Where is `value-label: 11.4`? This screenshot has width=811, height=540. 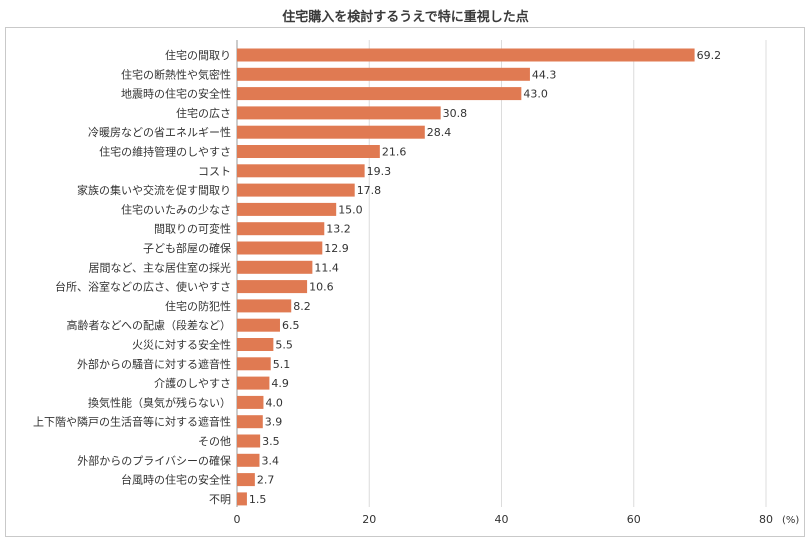 value-label: 11.4 is located at coordinates (326, 267).